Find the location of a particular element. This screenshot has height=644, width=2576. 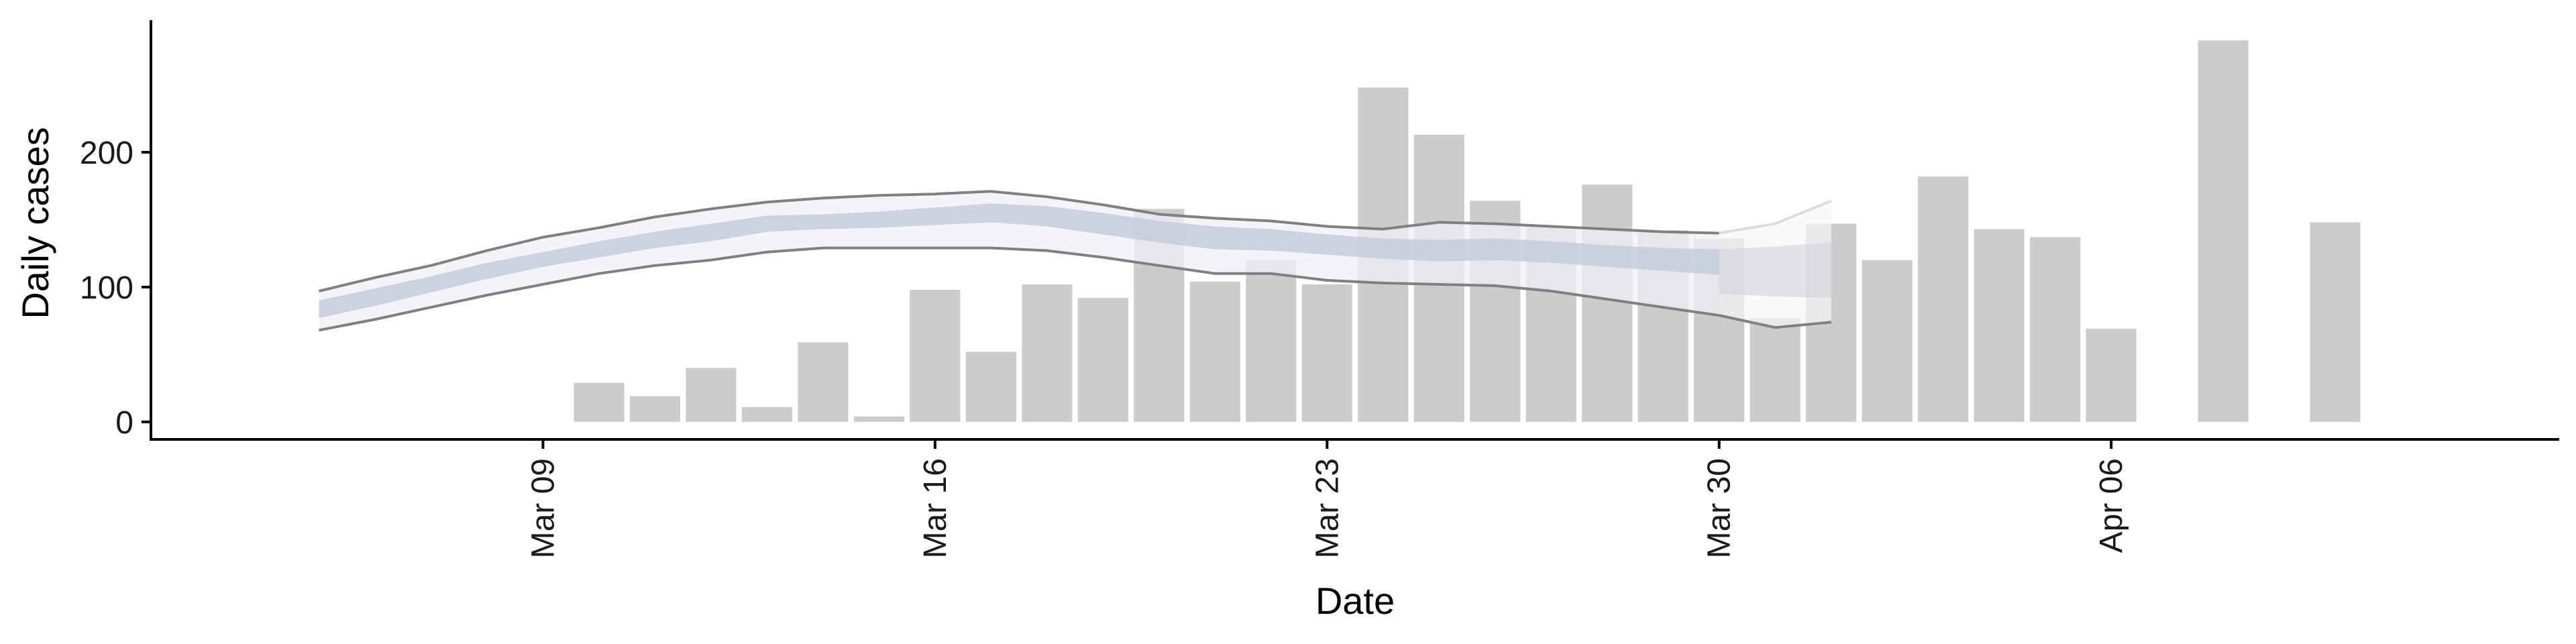

y-tick-label: 200 is located at coordinates (106, 153).